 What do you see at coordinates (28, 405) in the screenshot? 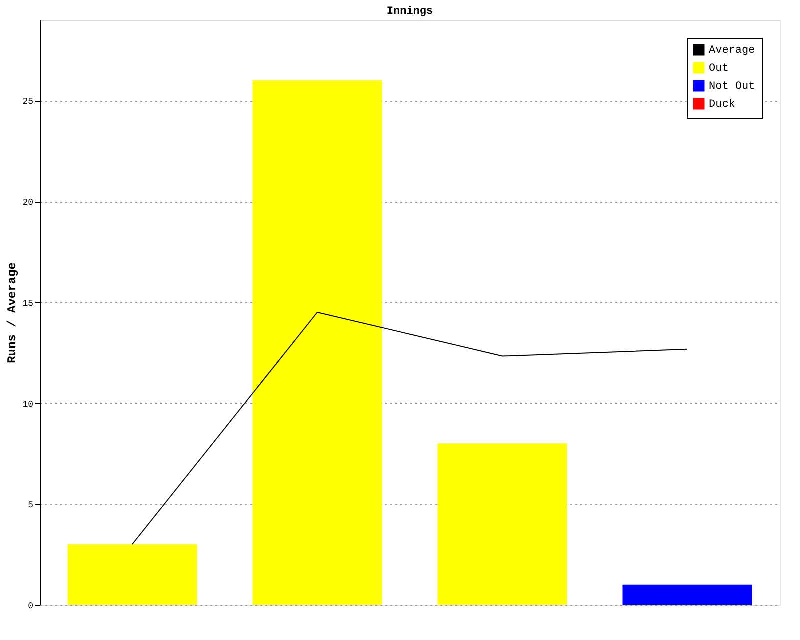
I see `y-tick-label: 10` at bounding box center [28, 405].